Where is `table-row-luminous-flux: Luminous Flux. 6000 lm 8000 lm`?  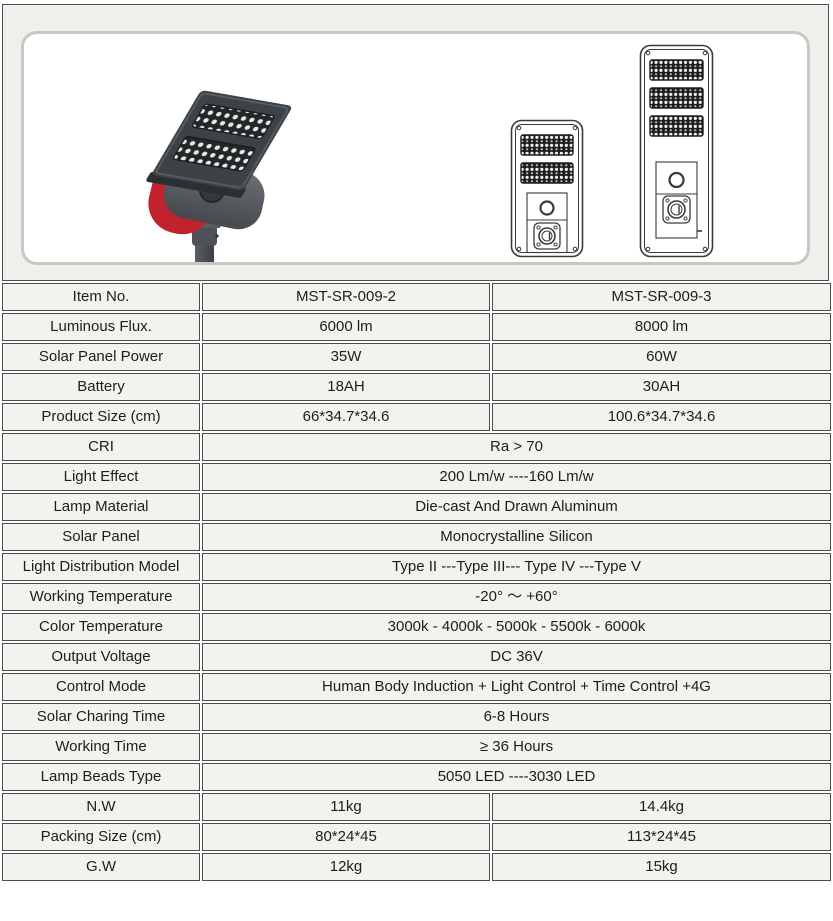
table-row-luminous-flux: Luminous Flux. 6000 lm 8000 lm is located at coordinates (416, 327).